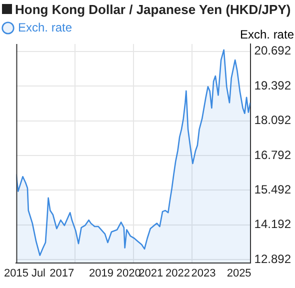 The image size is (295, 288). I want to click on x-tick-label: 2021, so click(151, 273).